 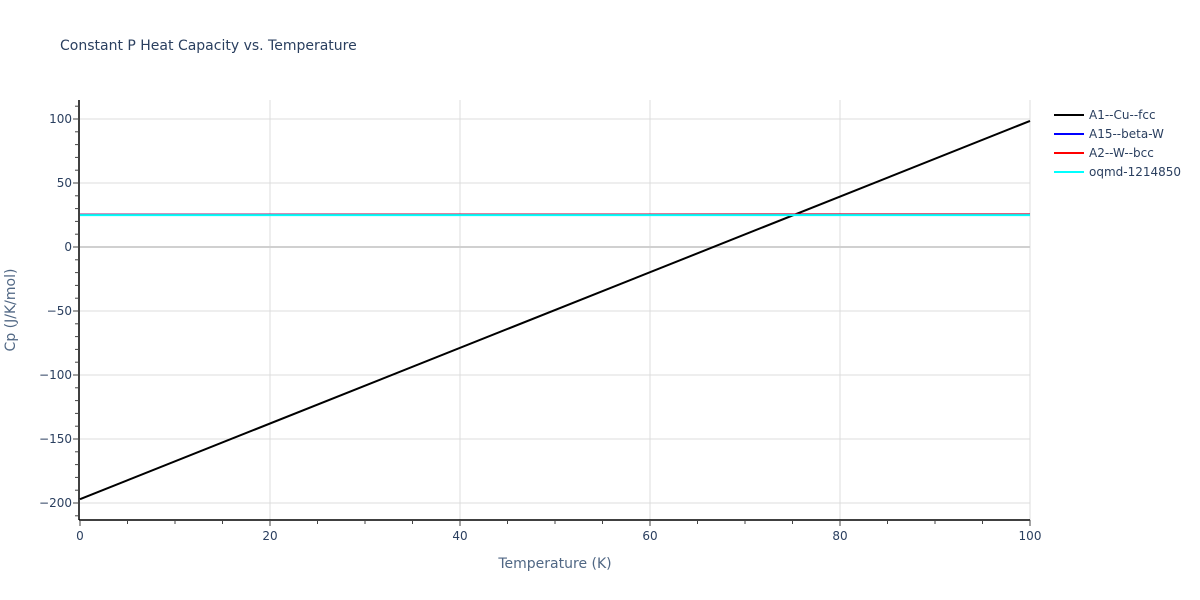 What do you see at coordinates (459, 536) in the screenshot?
I see `x-tick-label: 40` at bounding box center [459, 536].